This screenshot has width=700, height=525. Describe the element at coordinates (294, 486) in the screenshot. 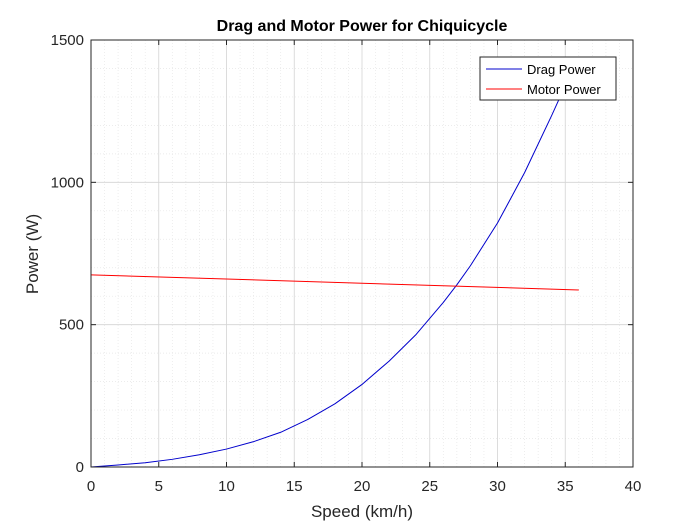

I see `x-tick-label: 15` at that location.